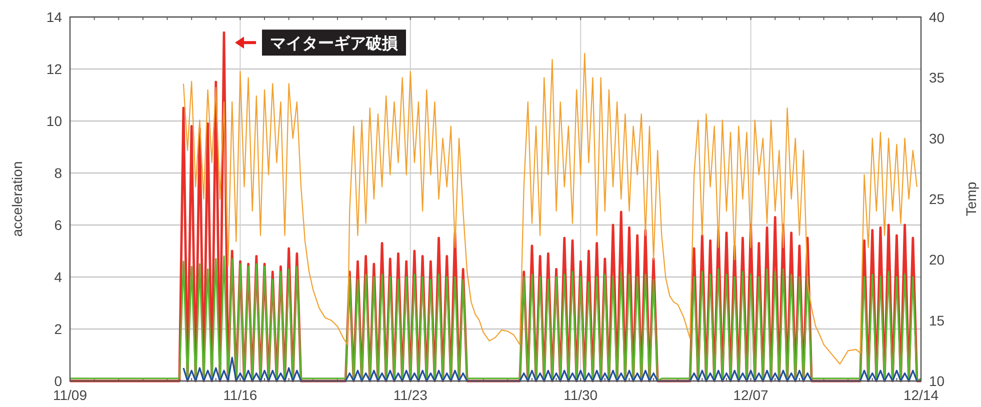 This screenshot has height=407, width=981. I want to click on y-tick-label: 4, so click(58, 277).